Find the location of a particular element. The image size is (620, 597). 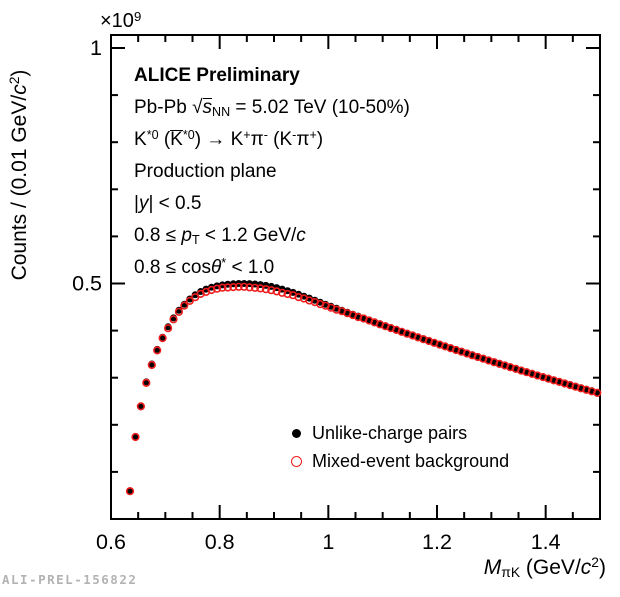

text-segment: NN is located at coordinates (221, 111).